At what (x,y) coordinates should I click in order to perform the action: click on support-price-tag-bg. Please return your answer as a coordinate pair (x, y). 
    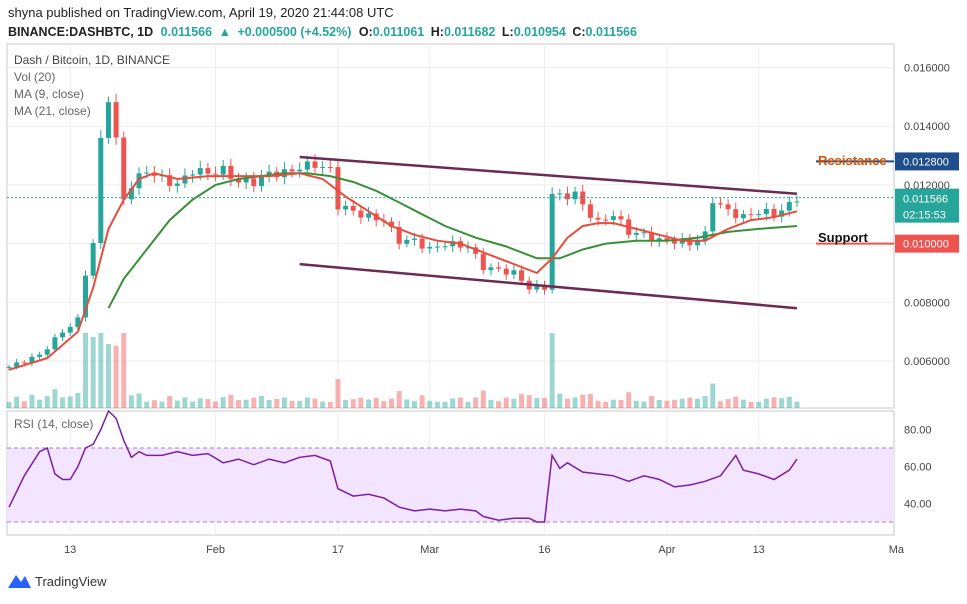
    Looking at the image, I should click on (927, 243).